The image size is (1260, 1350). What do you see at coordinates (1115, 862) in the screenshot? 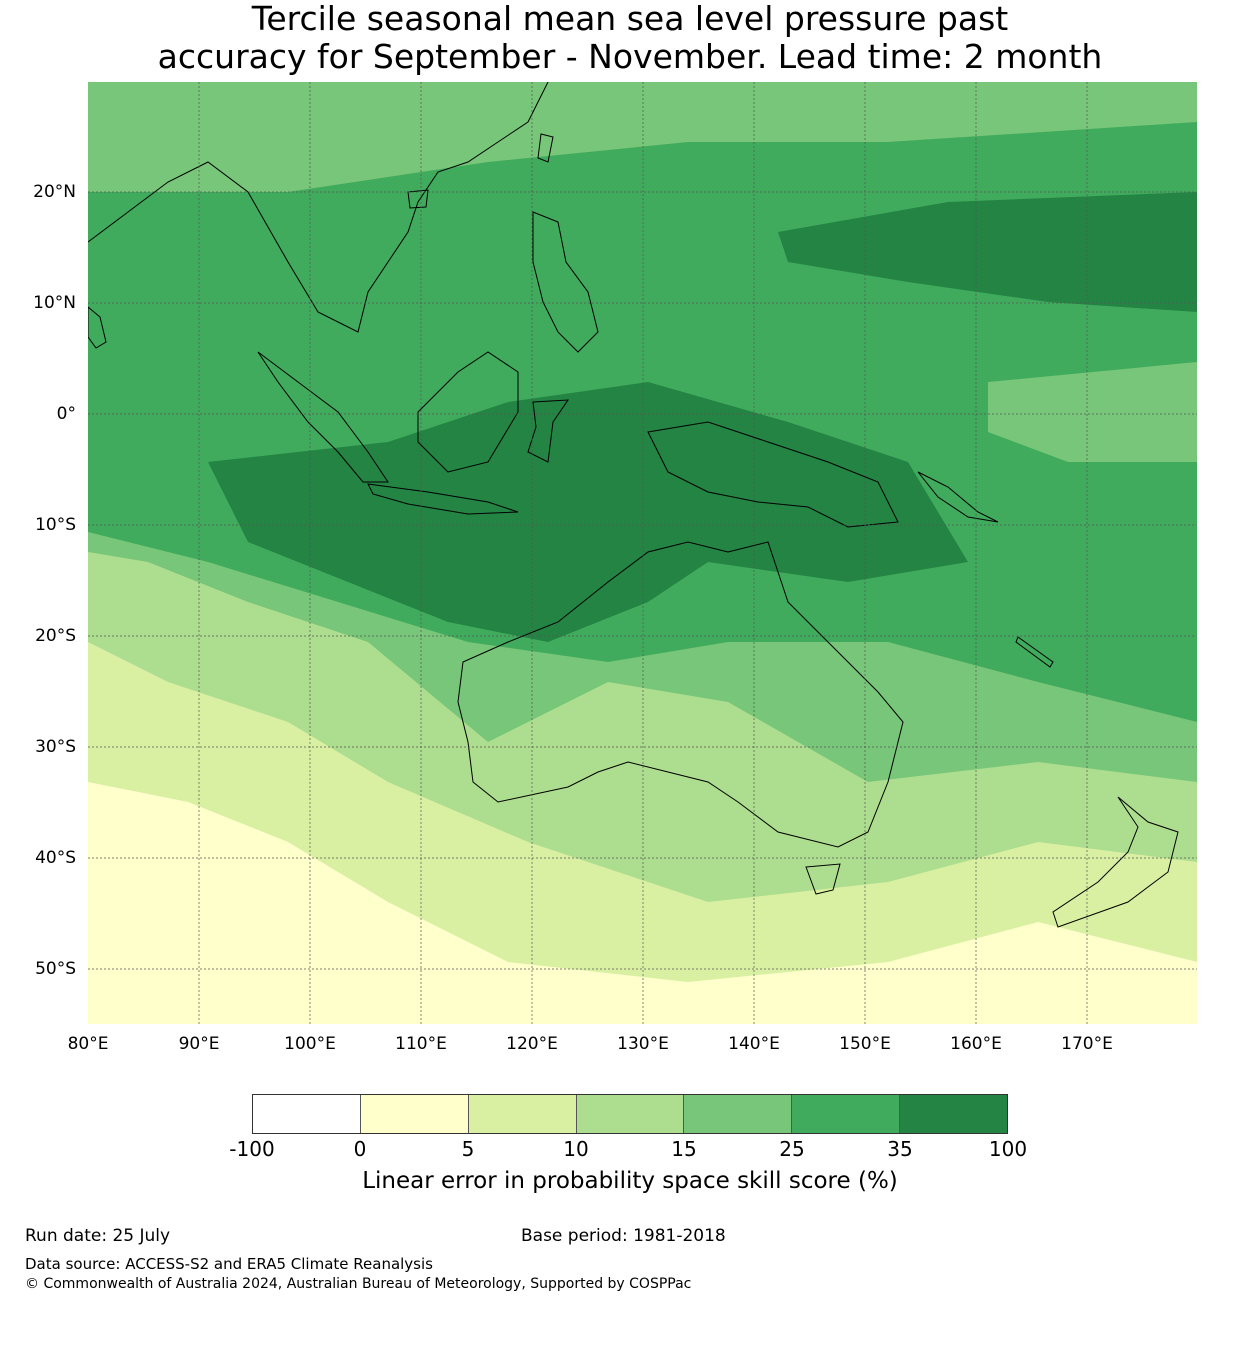
I see `new-zealand-coast` at bounding box center [1115, 862].